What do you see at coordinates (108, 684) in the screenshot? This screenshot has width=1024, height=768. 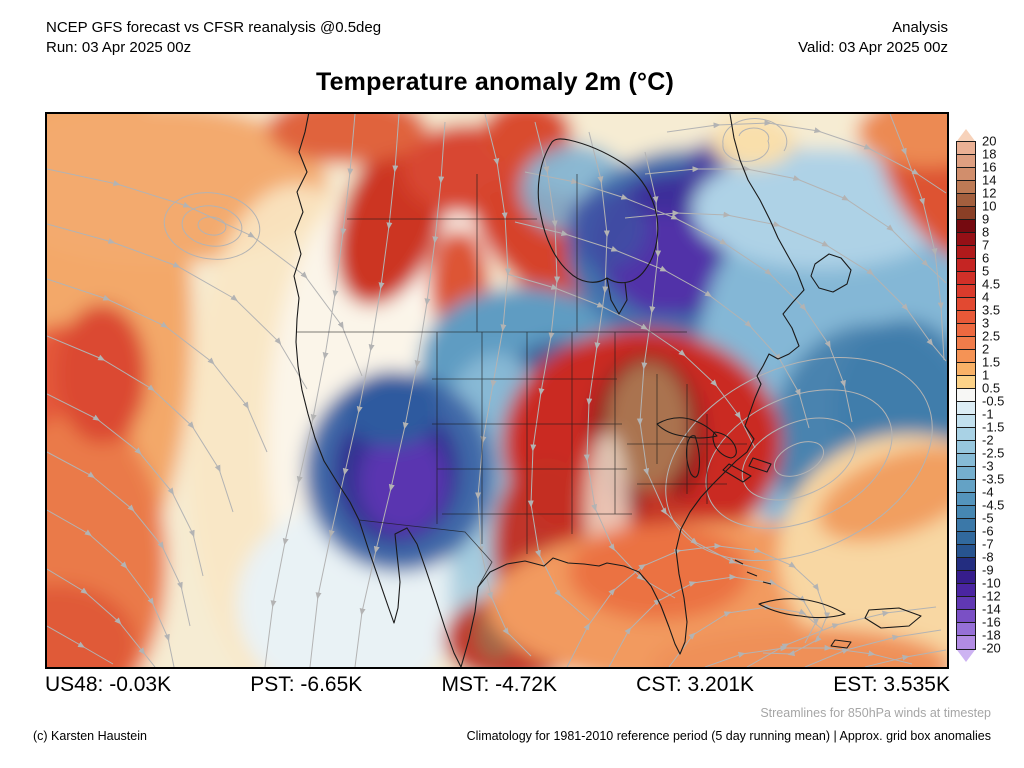 I see `stat-us48: US48: -0.03K` at bounding box center [108, 684].